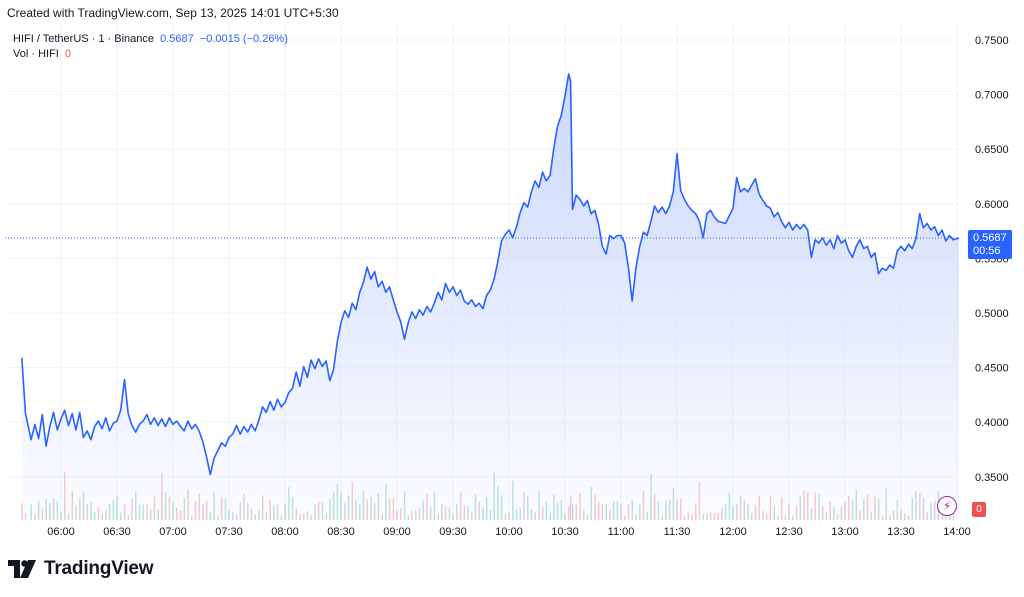 The height and width of the screenshot is (597, 1024). Describe the element at coordinates (243, 39) in the screenshot. I see `price-change: −0.0015 (−0.26%)` at that location.